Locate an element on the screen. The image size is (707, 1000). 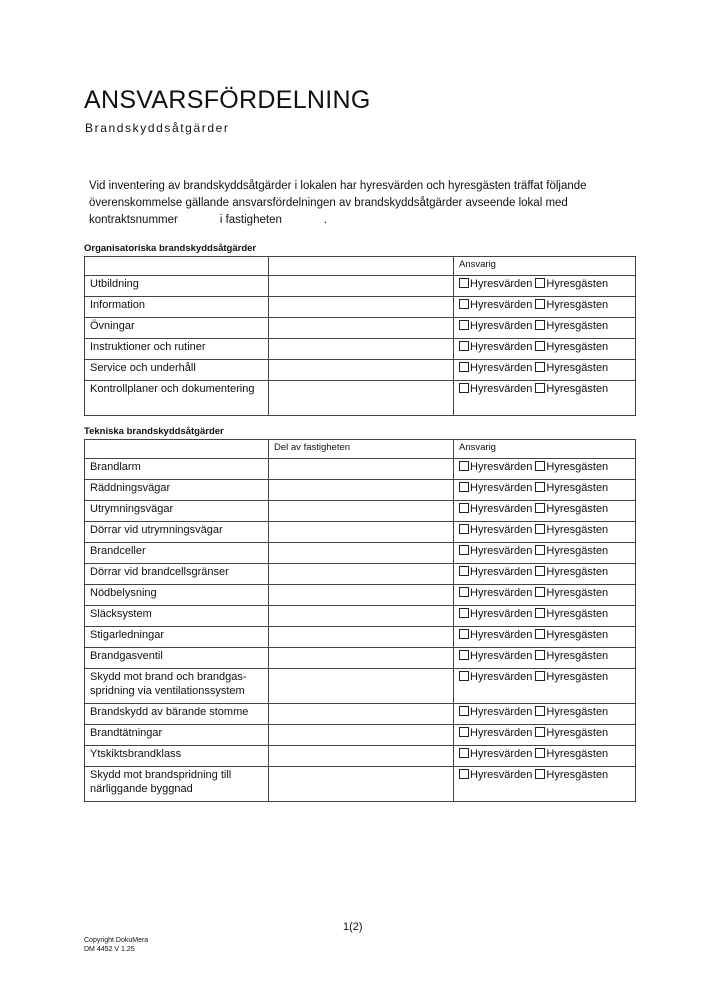
measure-label: Ytskiktsbrandklass is located at coordinates (176, 756).